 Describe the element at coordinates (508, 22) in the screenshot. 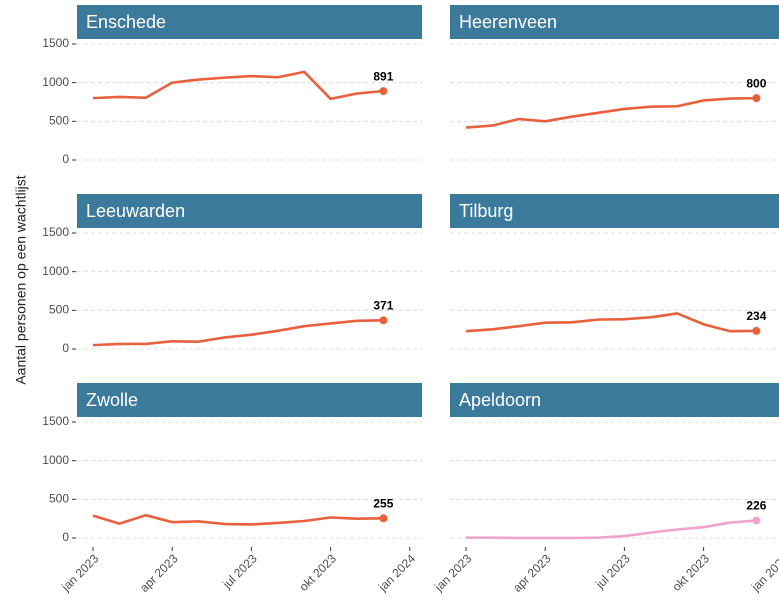

I see `panel-title: Heerenveen` at that location.